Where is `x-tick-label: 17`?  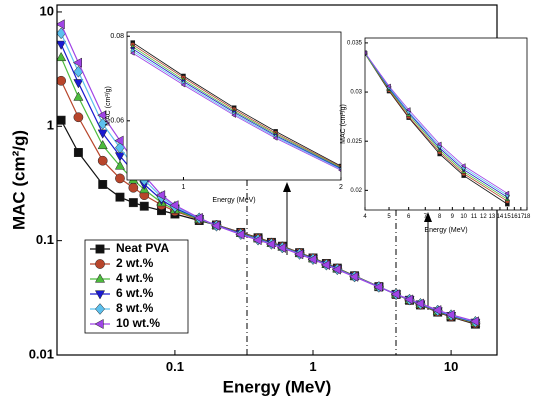 x-tick-label: 17 is located at coordinates (520, 217).